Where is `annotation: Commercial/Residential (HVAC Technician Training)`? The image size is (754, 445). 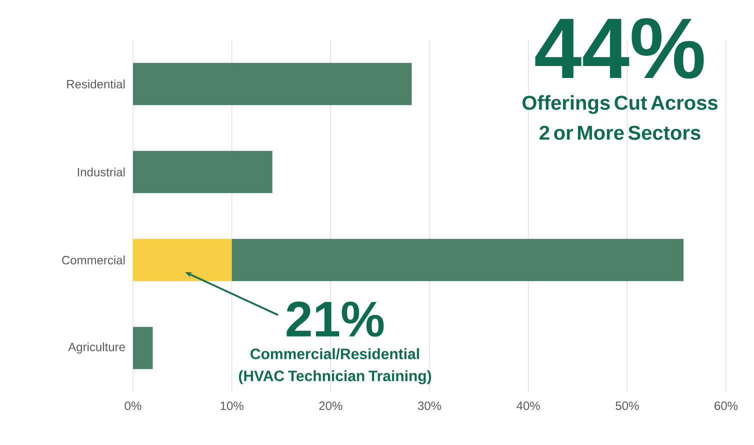
annotation: Commercial/Residential (HVAC Technician Training) is located at coordinates (335, 366).